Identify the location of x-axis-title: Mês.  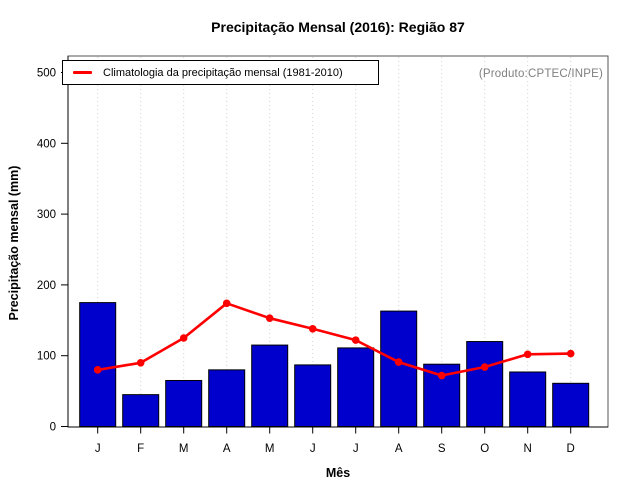
(338, 473).